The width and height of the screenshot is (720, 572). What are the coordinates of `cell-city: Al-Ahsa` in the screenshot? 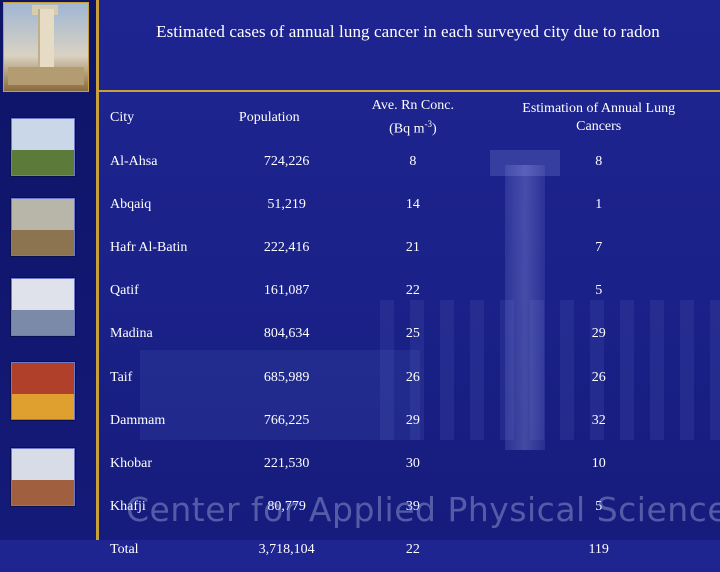 It's located at (134, 161).